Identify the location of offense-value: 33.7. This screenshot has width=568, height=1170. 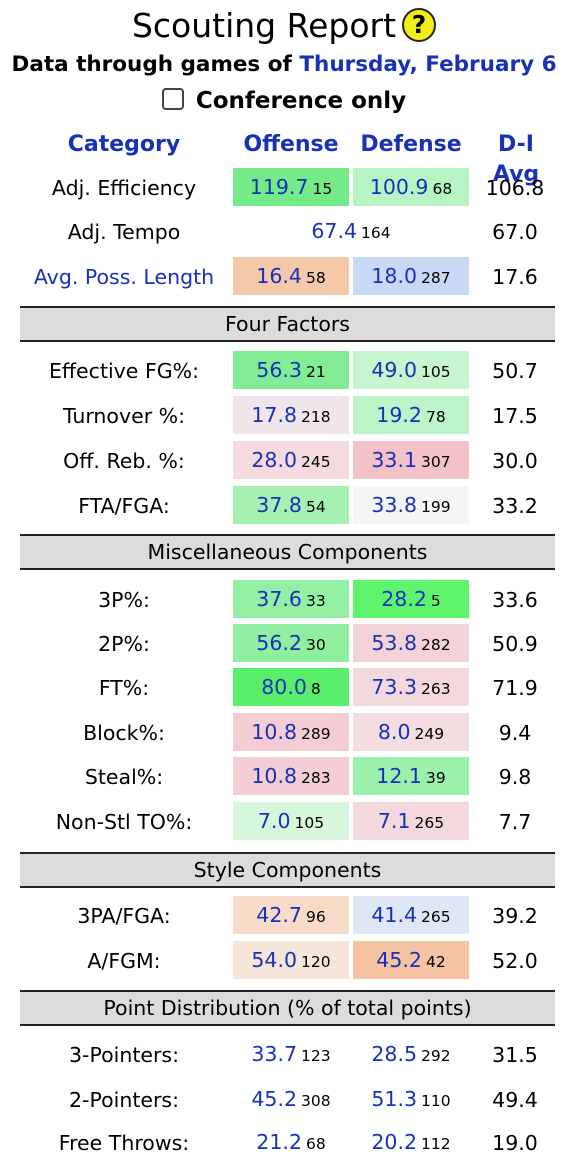
(274, 1054).